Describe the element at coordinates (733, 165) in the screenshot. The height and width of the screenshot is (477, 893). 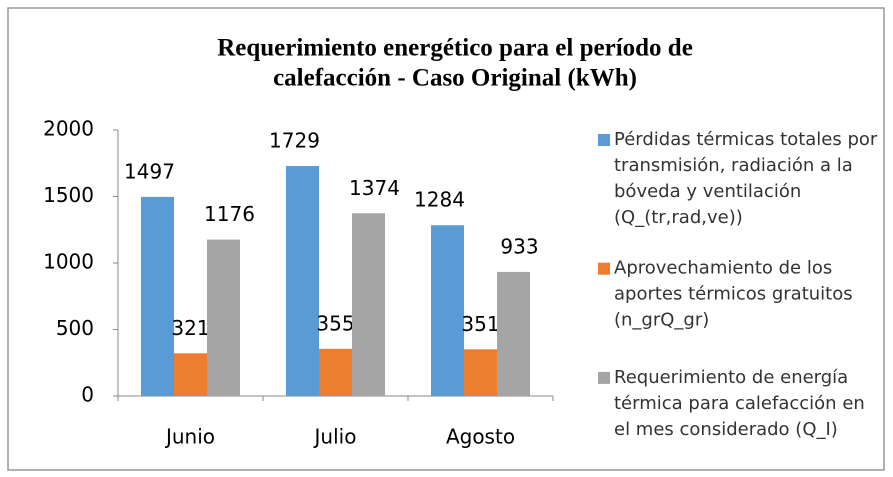
I see `legend-line: transmisión, radiación a la` at that location.